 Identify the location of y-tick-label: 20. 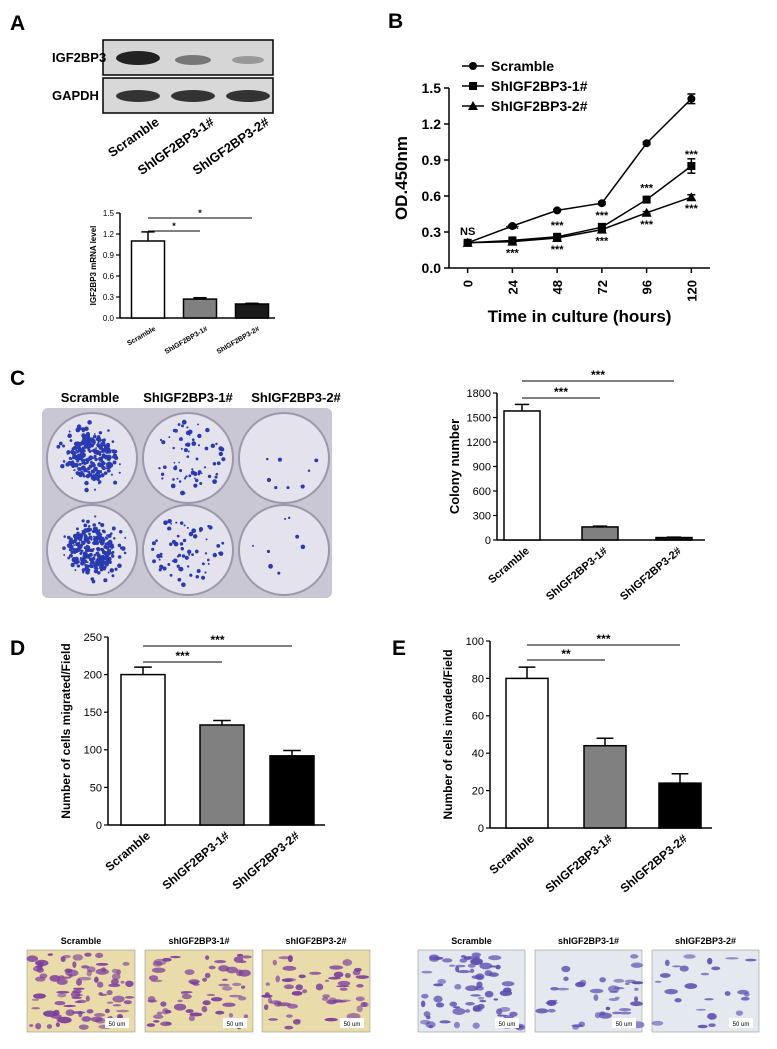
(478, 791).